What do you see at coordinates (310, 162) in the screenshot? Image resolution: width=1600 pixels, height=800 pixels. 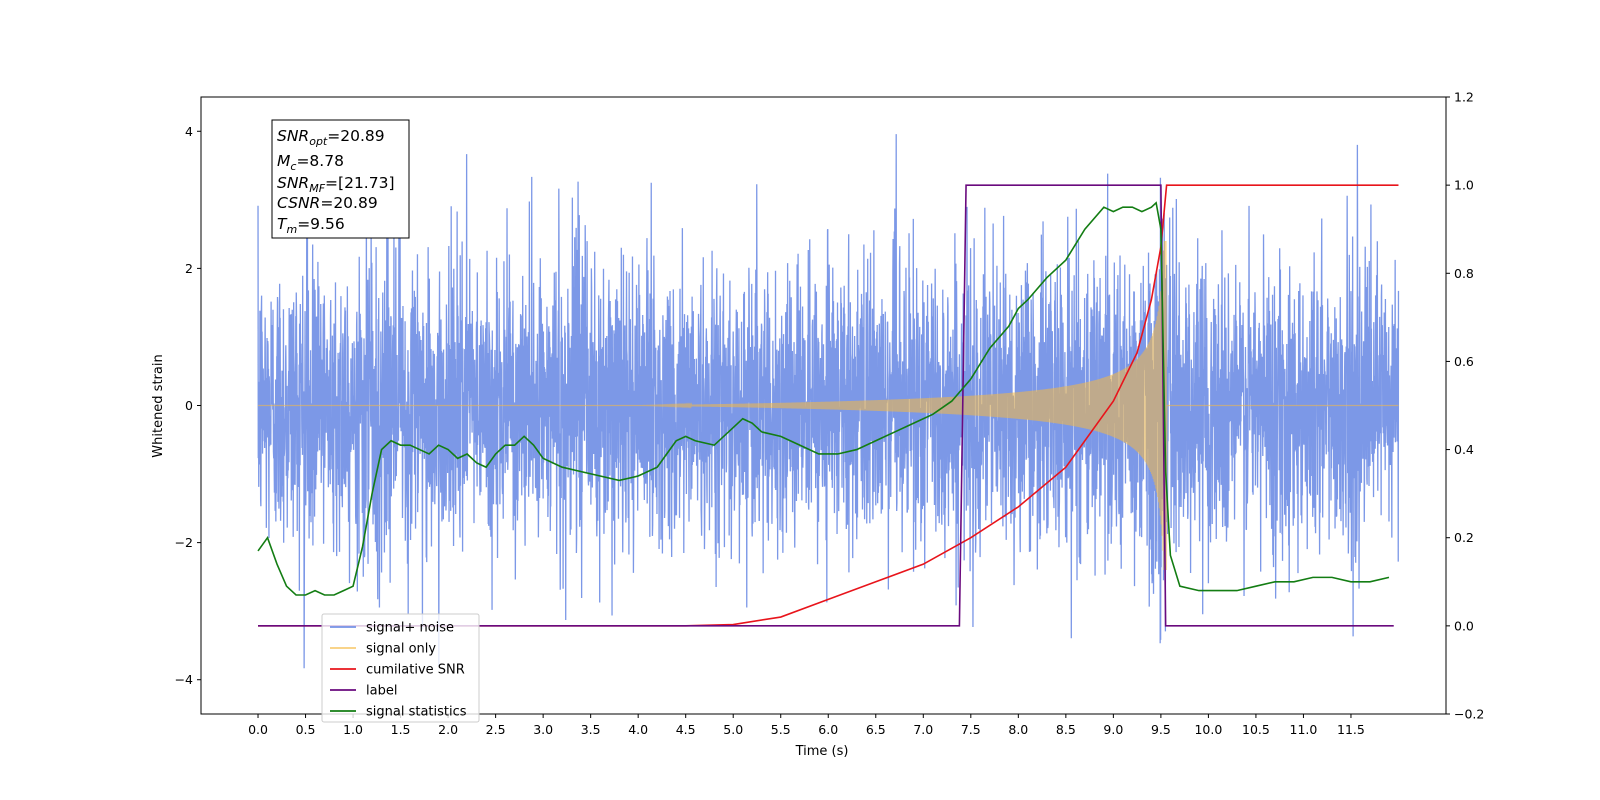 I see `info-mc: Mc=8.78` at bounding box center [310, 162].